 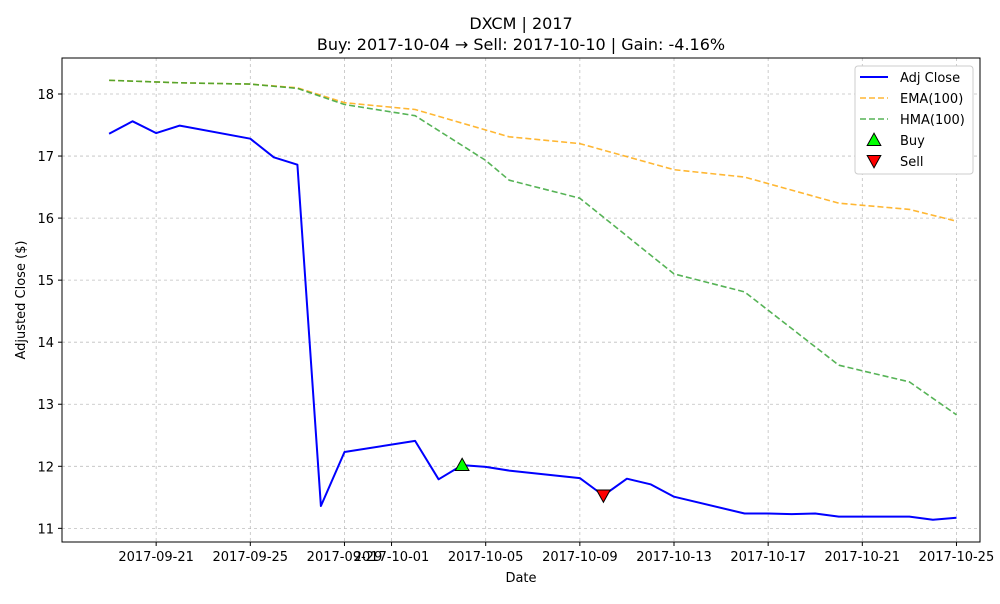 What do you see at coordinates (45, 157) in the screenshot?
I see `y-tick-label: 17` at bounding box center [45, 157].